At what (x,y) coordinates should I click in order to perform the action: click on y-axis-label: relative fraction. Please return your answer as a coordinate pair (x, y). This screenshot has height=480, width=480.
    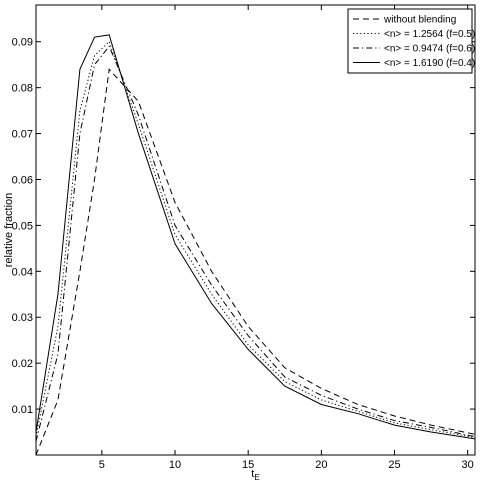
    Looking at the image, I should click on (9, 230).